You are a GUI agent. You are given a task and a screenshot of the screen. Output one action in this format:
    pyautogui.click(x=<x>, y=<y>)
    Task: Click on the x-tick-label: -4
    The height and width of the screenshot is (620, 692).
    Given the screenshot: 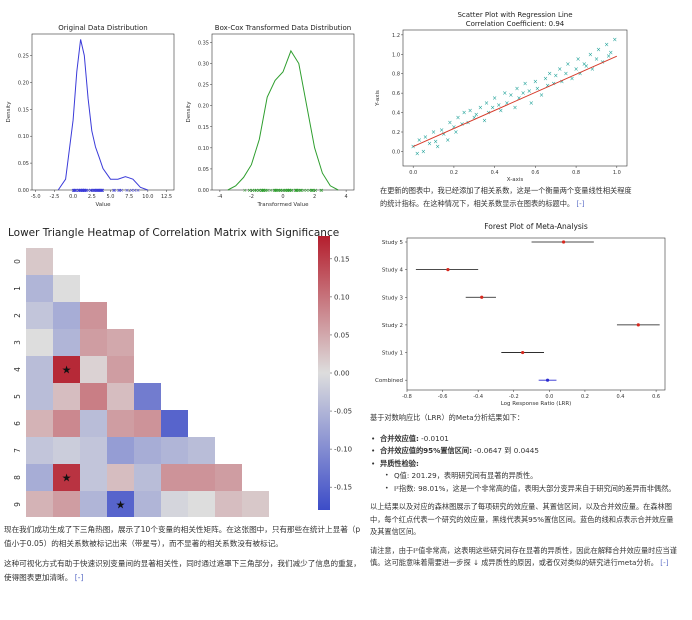 What is the action you would take?
    pyautogui.click(x=219, y=197)
    